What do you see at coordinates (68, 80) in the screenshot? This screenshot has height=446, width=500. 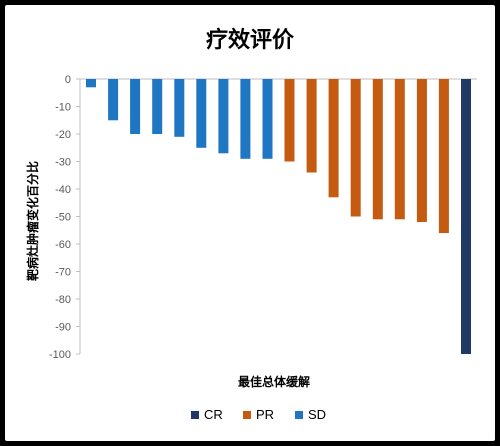 I see `y-tick-label: 0` at bounding box center [68, 80].